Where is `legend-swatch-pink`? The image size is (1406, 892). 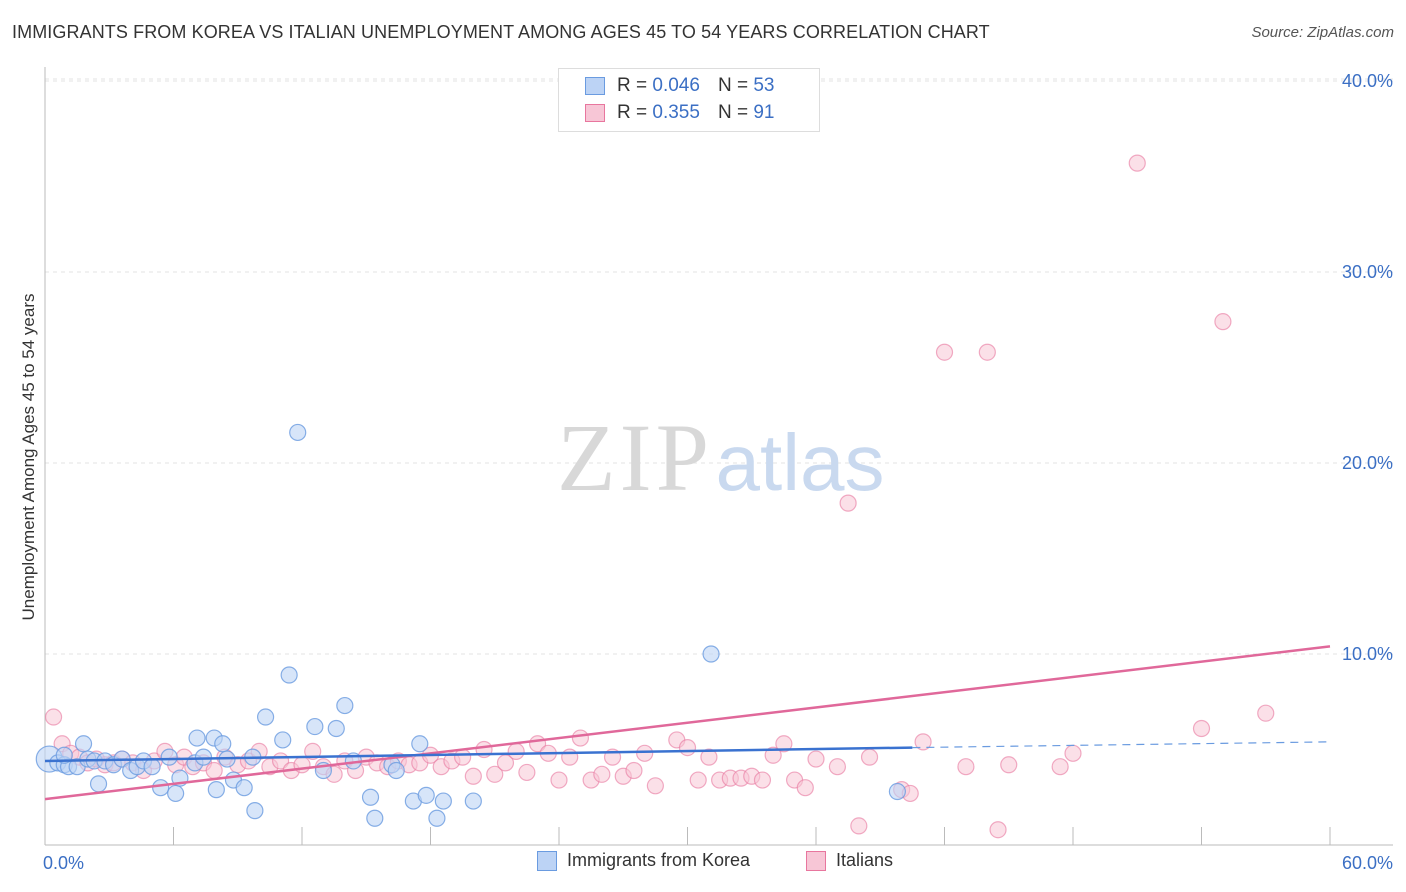 legend-swatch-pink is located at coordinates (595, 113).